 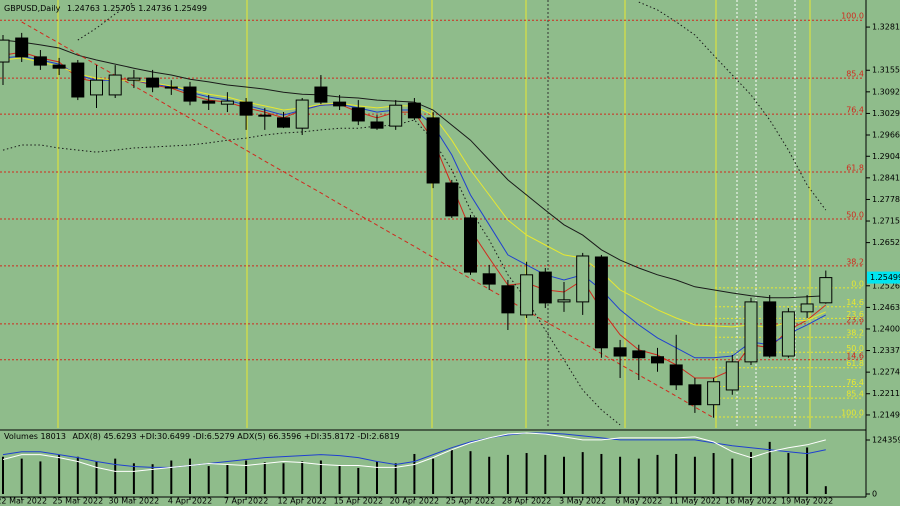 What do you see at coordinates (190, 501) in the screenshot?
I see `x-tick-label: 4 Apr 2022` at bounding box center [190, 501].